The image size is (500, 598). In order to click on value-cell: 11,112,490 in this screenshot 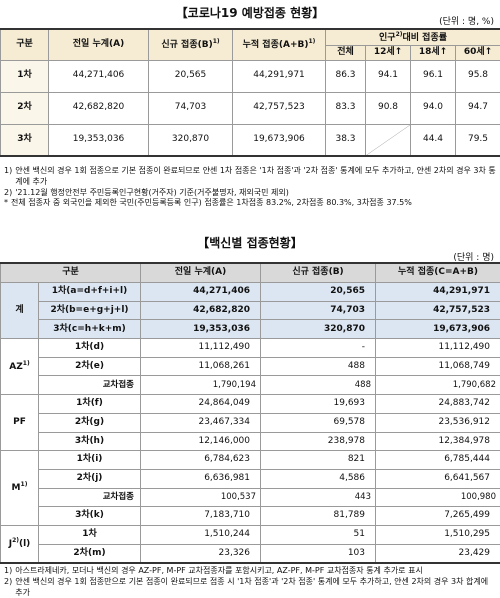, I will do `click(201, 348)`.